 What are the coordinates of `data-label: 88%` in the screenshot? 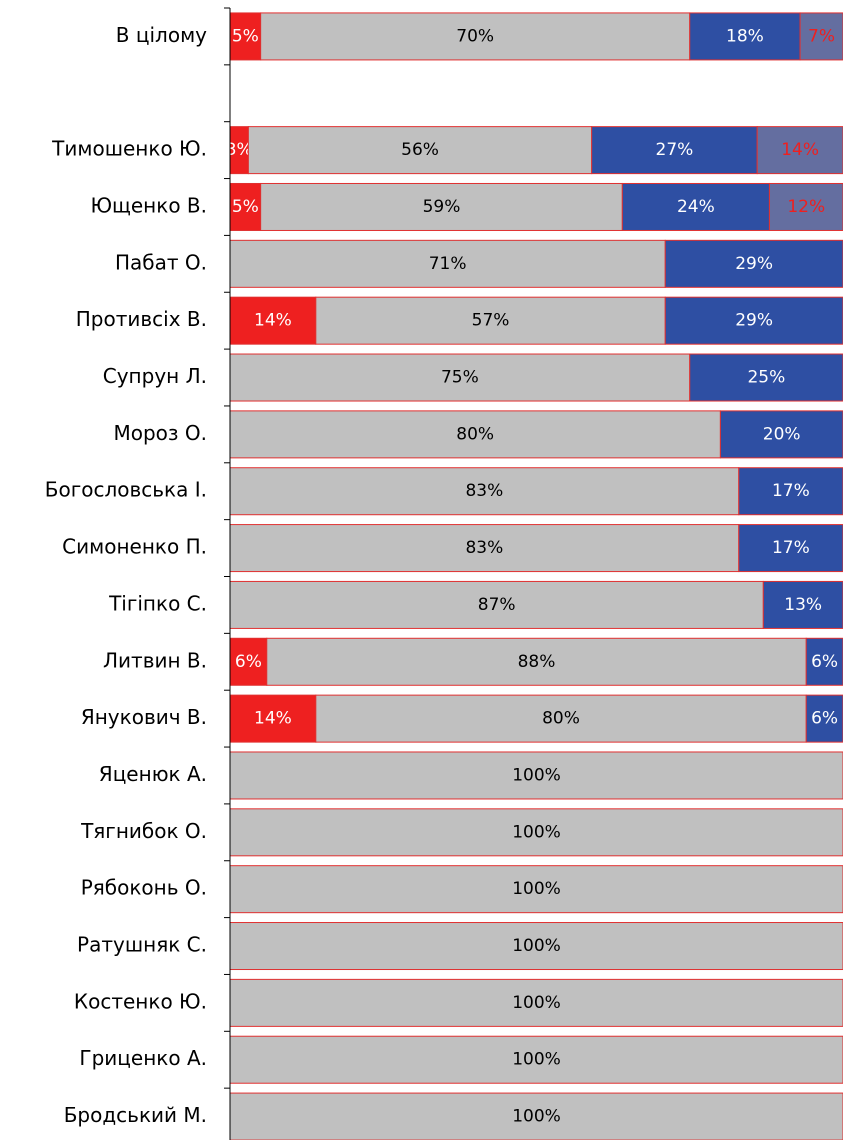 It's located at (537, 662).